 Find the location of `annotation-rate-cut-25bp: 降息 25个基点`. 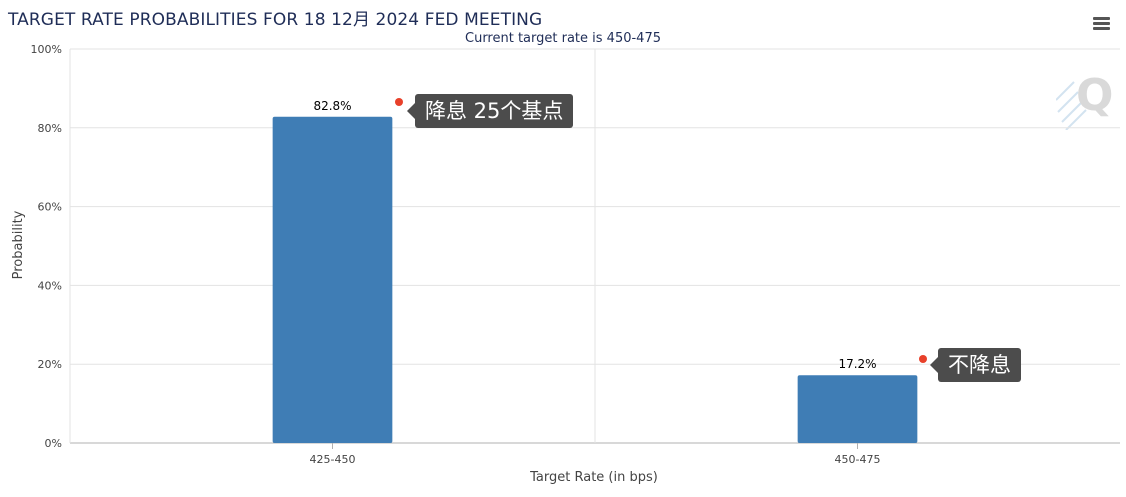

annotation-rate-cut-25bp: 降息 25个基点 is located at coordinates (490, 111).